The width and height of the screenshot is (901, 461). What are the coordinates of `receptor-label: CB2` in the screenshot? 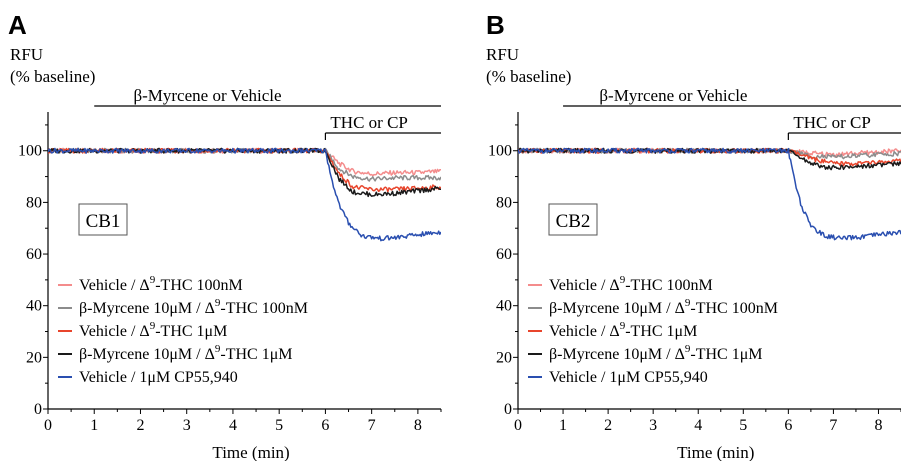 It's located at (573, 221).